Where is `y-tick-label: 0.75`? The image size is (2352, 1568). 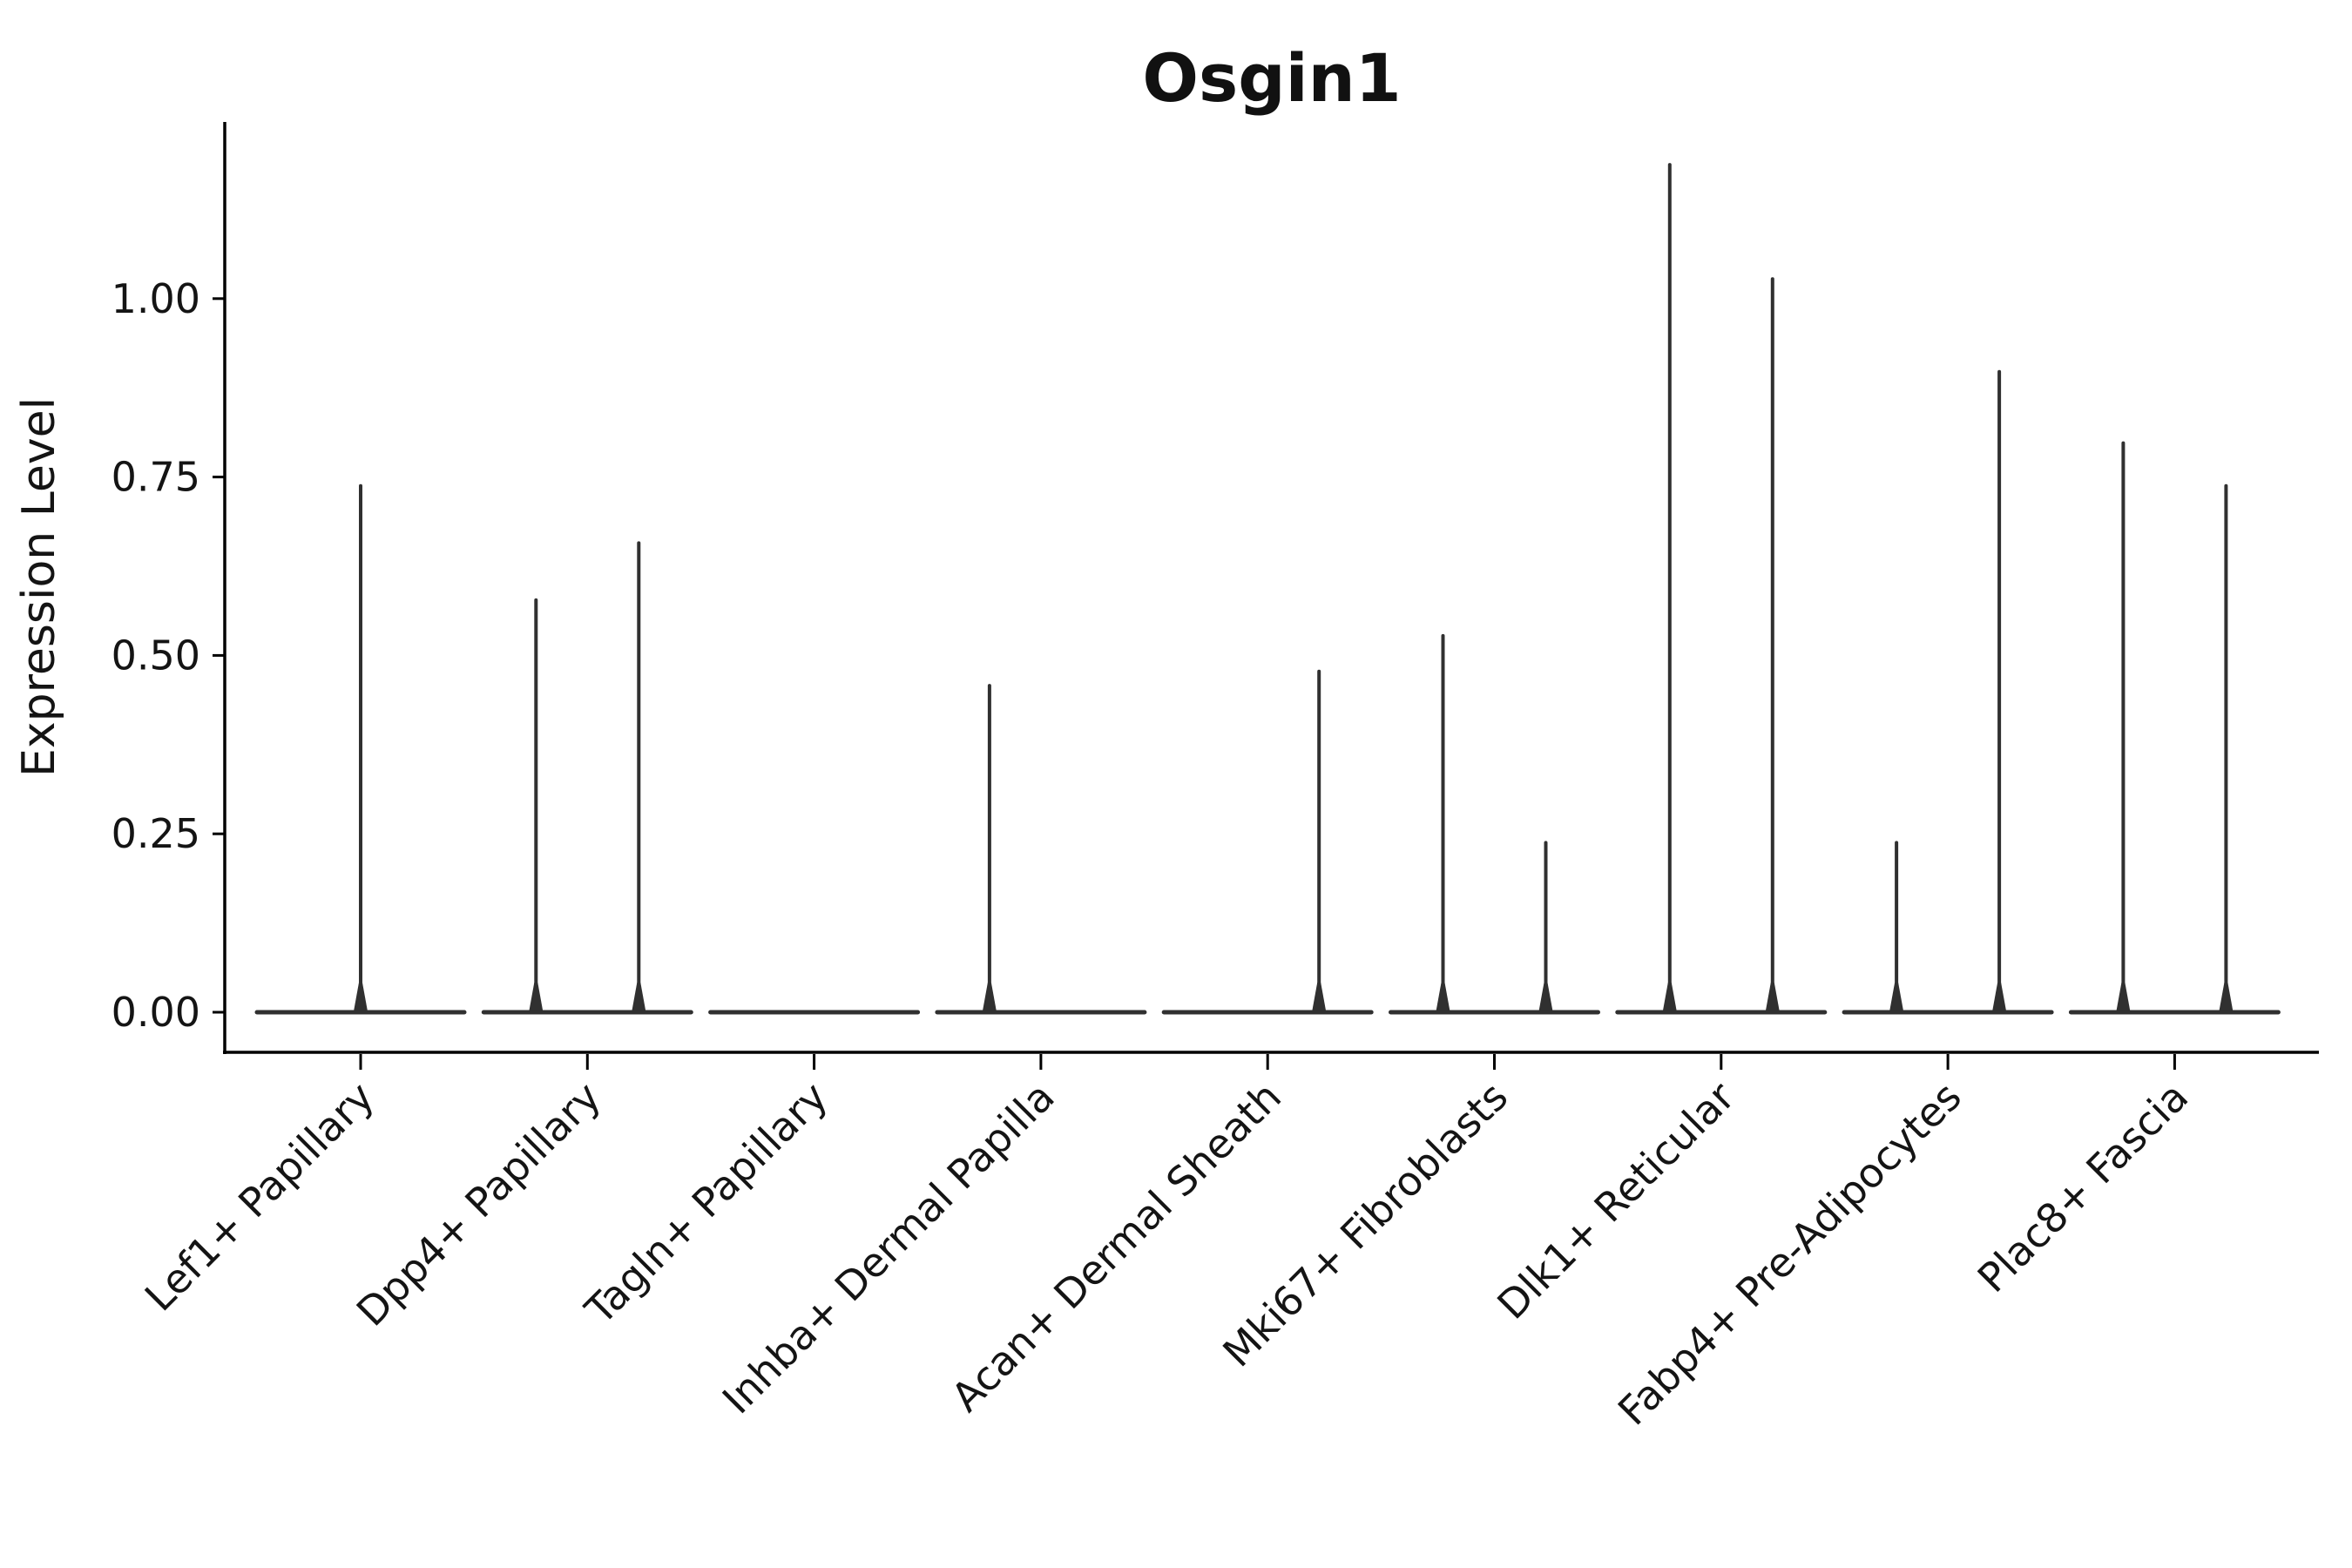
y-tick-label: 0.75 is located at coordinates (156, 477).